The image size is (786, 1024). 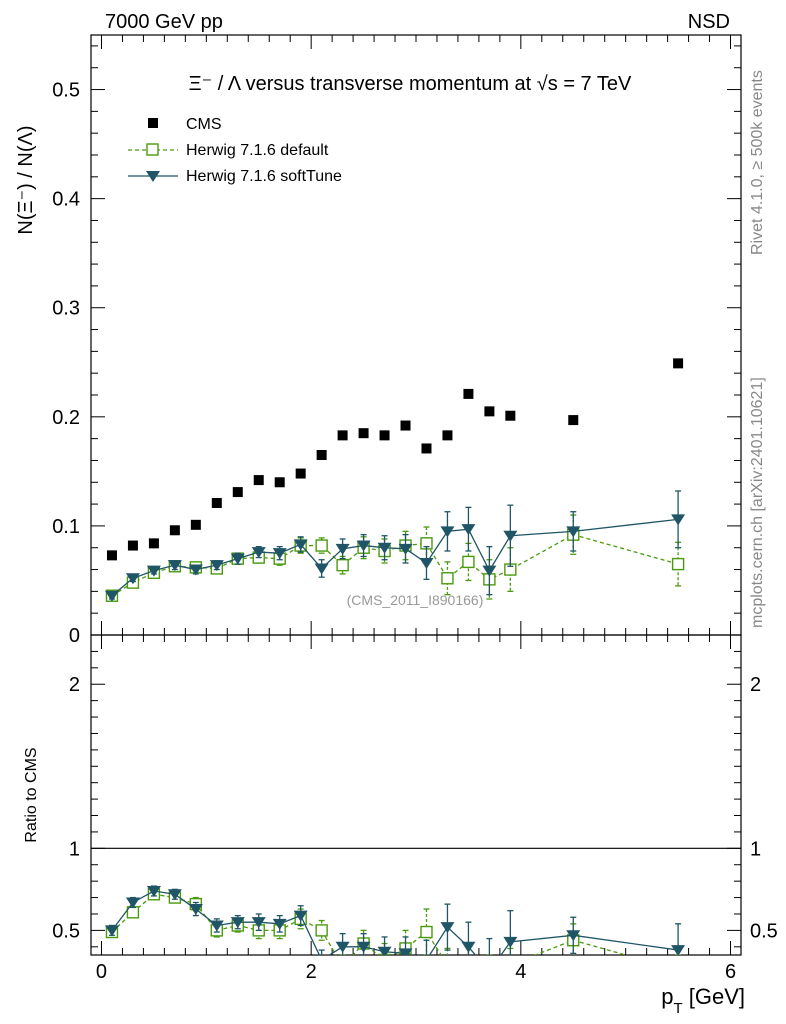 I want to click on ratio-tick-label-left: 0.5, so click(x=66, y=931).